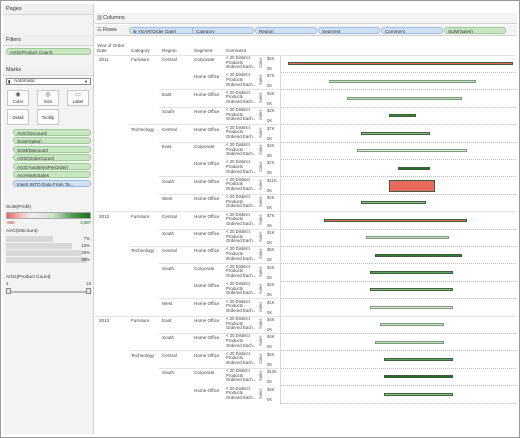 This screenshot has width=520, height=438. Describe the element at coordinates (271, 232) in the screenshot. I see `axis-tick-top: $1K` at that location.